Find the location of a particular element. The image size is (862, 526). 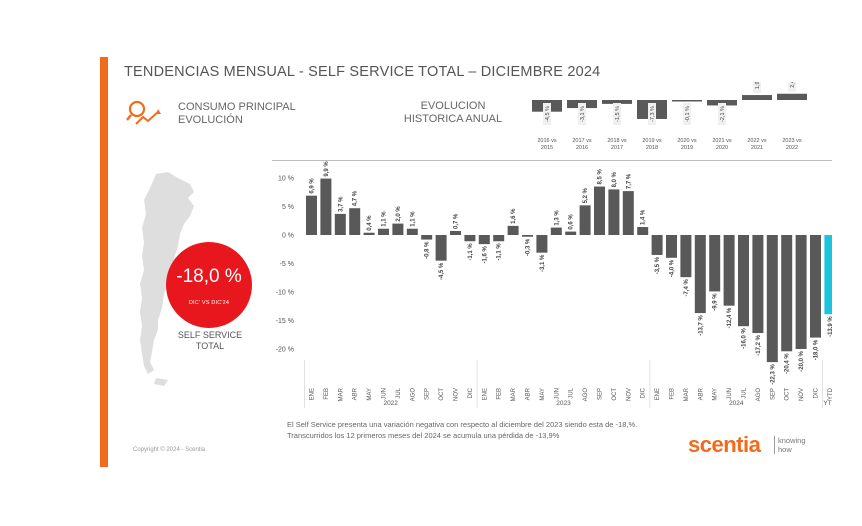

annual-value-label: -4,5 % is located at coordinates (548, 114).